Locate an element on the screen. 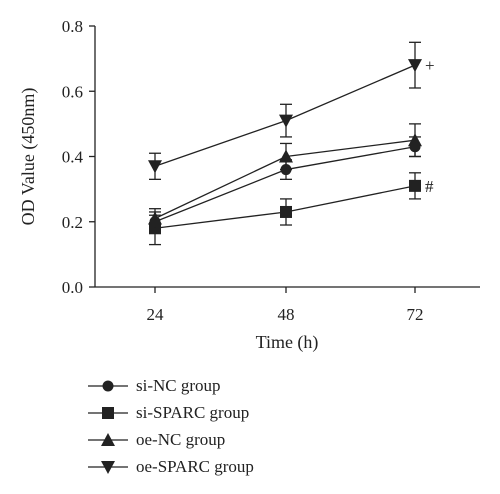 This screenshot has width=500, height=494. legend-label: si-NC group is located at coordinates (178, 385).